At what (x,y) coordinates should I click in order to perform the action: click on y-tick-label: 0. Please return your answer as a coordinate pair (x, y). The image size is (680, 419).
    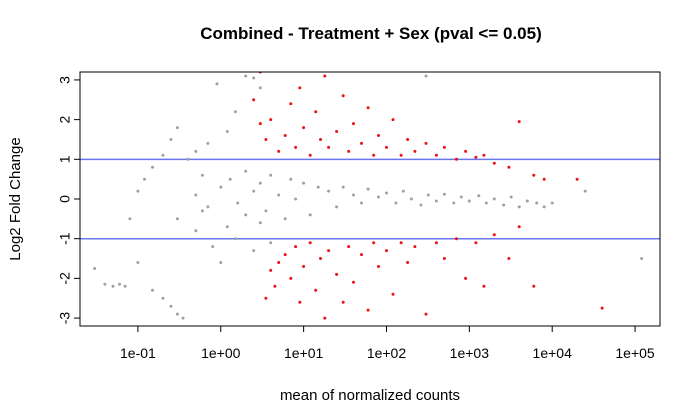
    Looking at the image, I should click on (65, 199).